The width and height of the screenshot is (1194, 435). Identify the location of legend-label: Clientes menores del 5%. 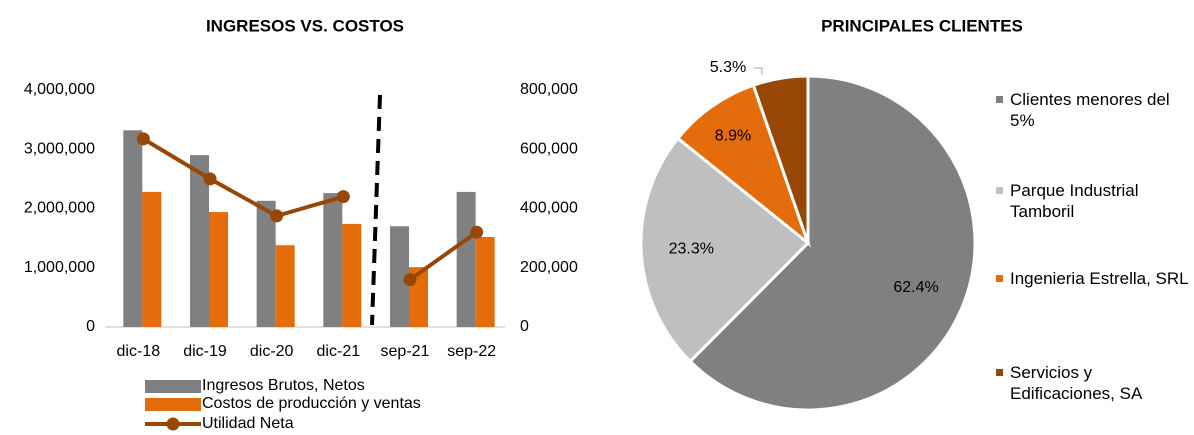
(1093, 110).